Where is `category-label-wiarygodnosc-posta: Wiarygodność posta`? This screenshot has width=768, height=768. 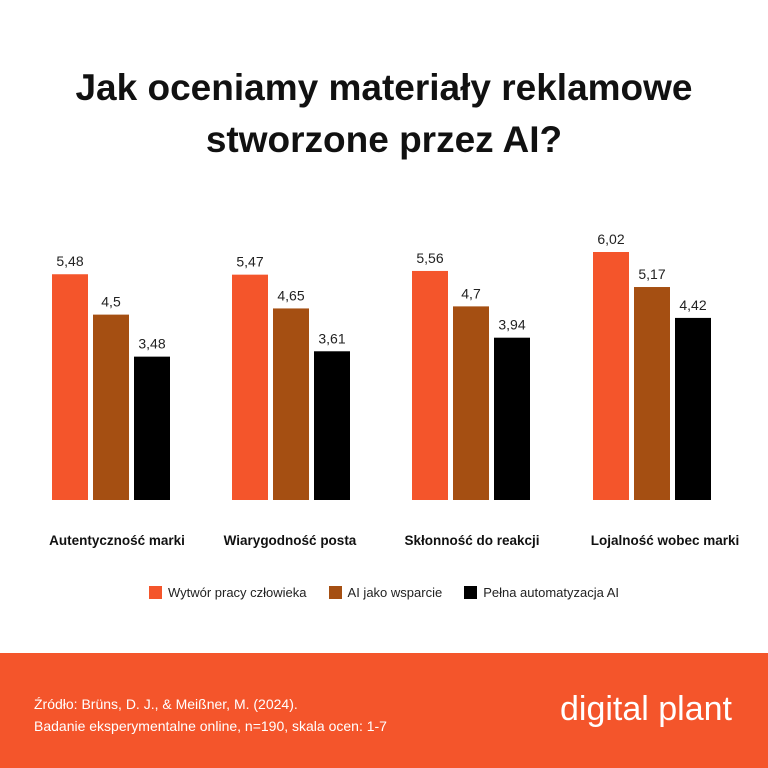
category-label-wiarygodnosc-posta: Wiarygodność posta is located at coordinates (290, 540).